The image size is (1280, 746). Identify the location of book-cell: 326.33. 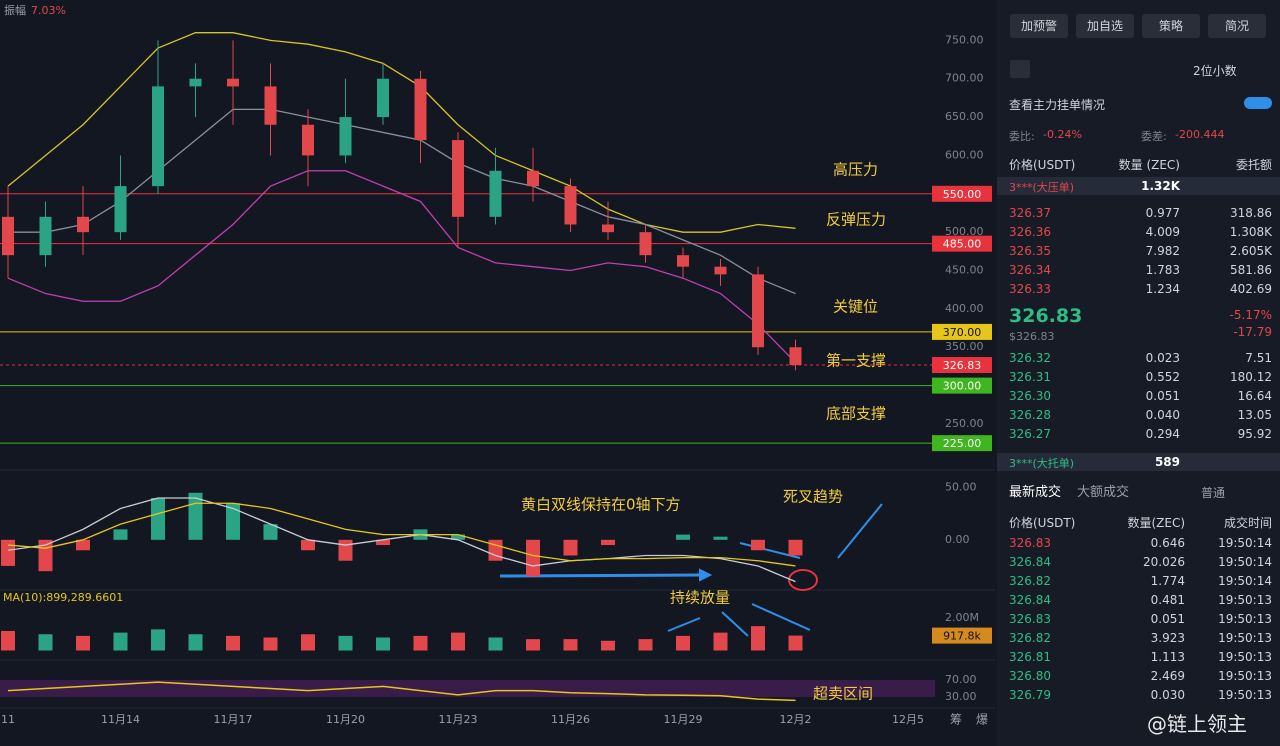
(1030, 289).